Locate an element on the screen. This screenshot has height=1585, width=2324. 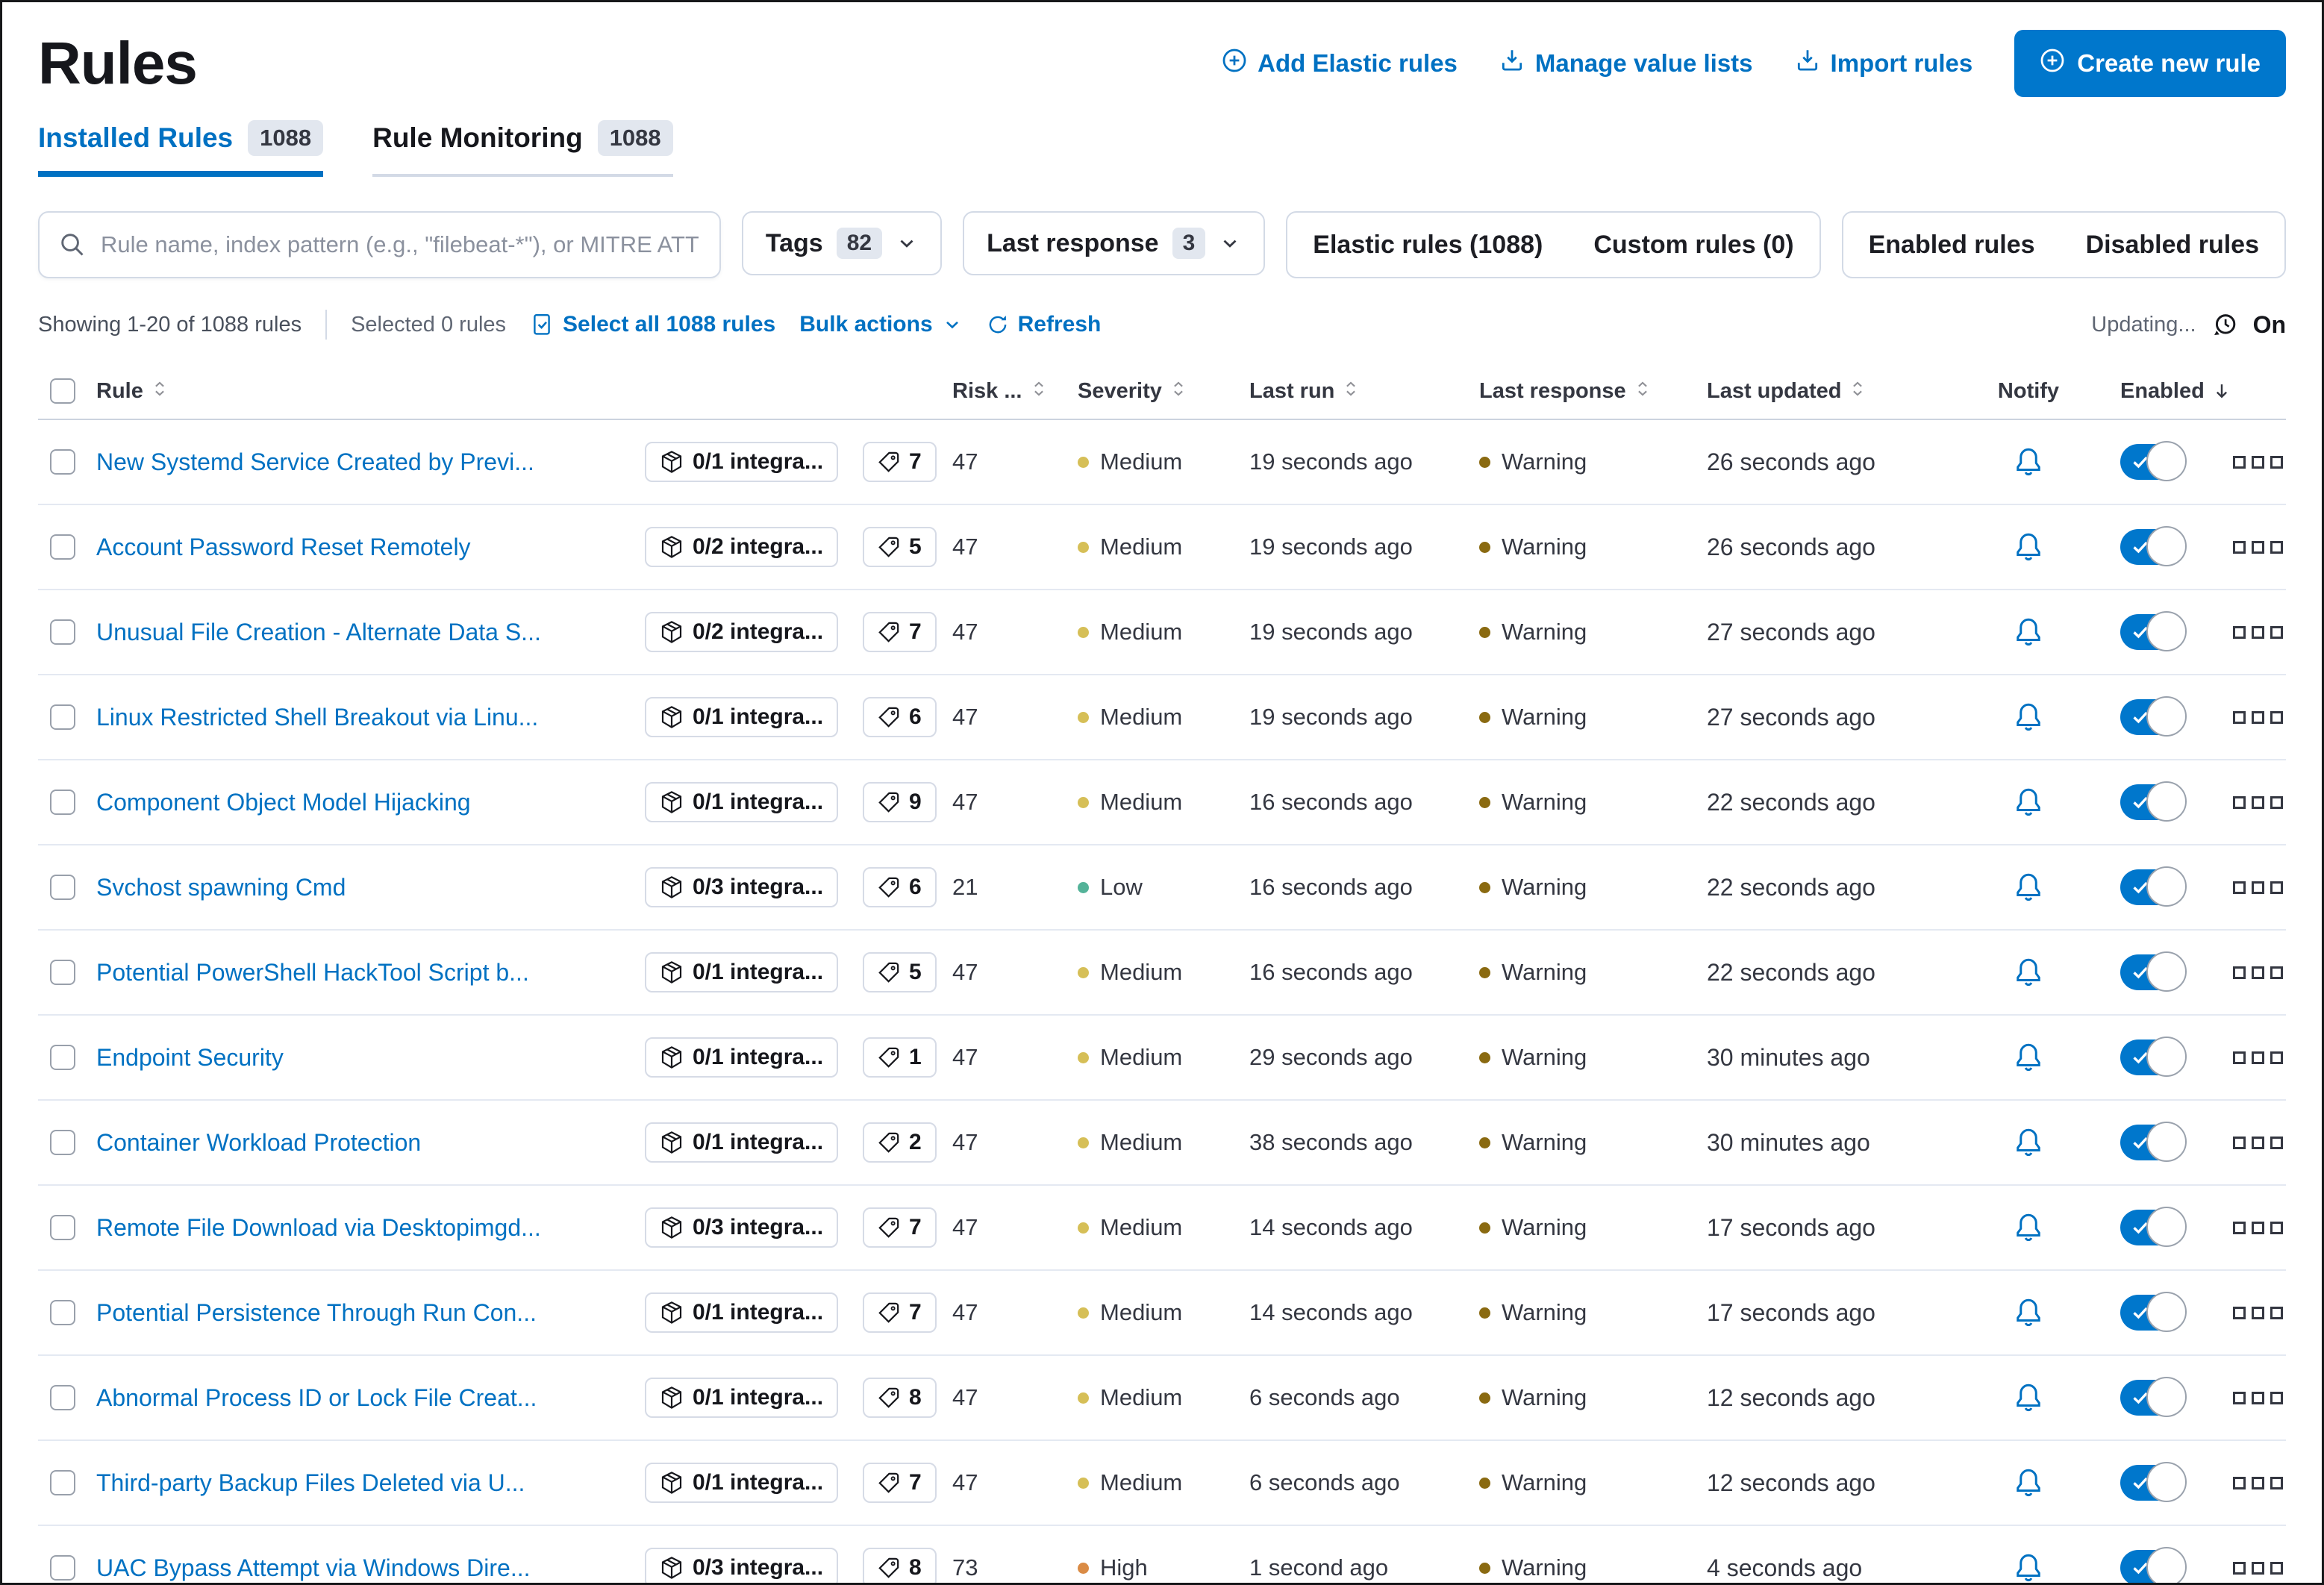
custom-rules-filter-button: Custom rules (0) is located at coordinates (1693, 245).